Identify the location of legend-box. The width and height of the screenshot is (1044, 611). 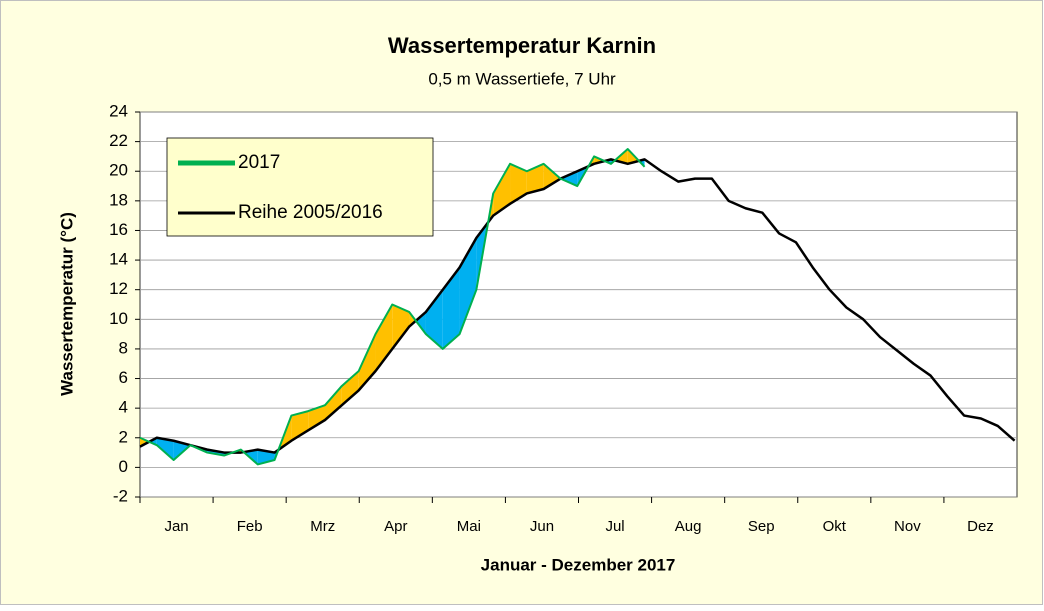
(300, 187).